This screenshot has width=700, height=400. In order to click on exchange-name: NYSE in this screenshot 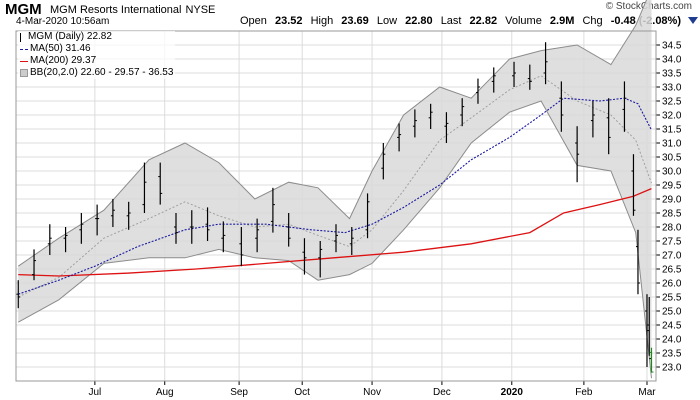, I will do `click(200, 10)`.